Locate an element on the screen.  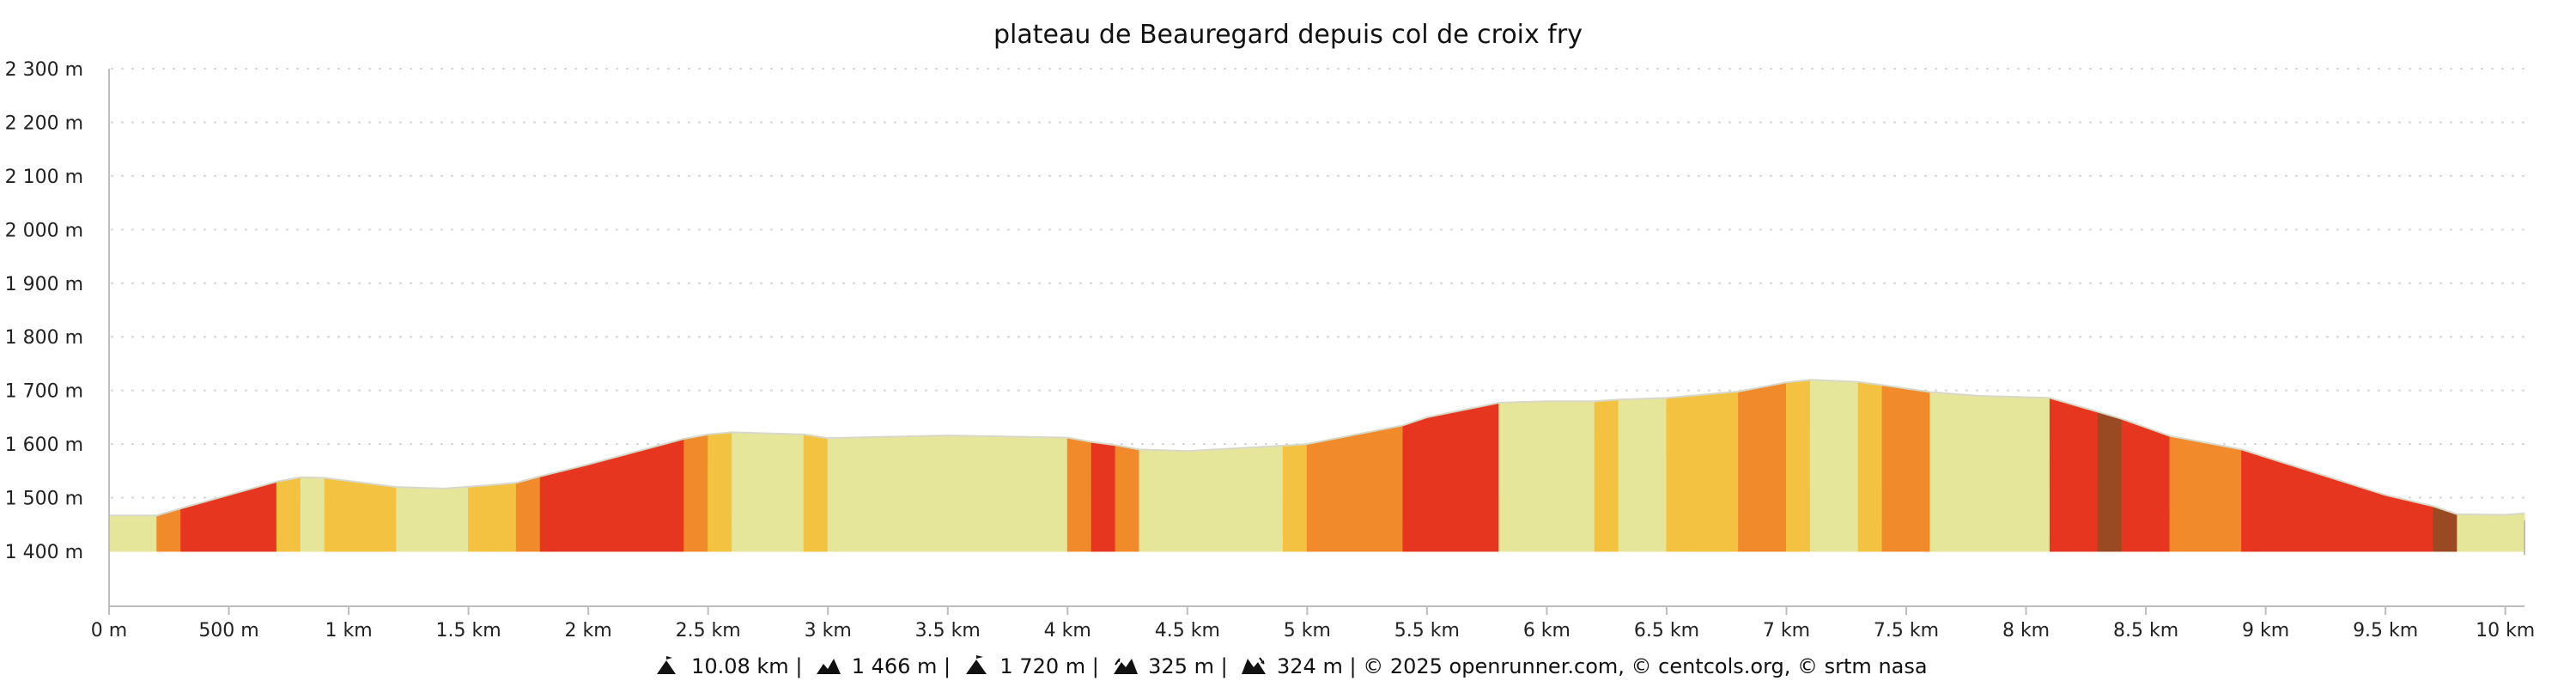
x-tick-label: 4.5 km is located at coordinates (1188, 630).